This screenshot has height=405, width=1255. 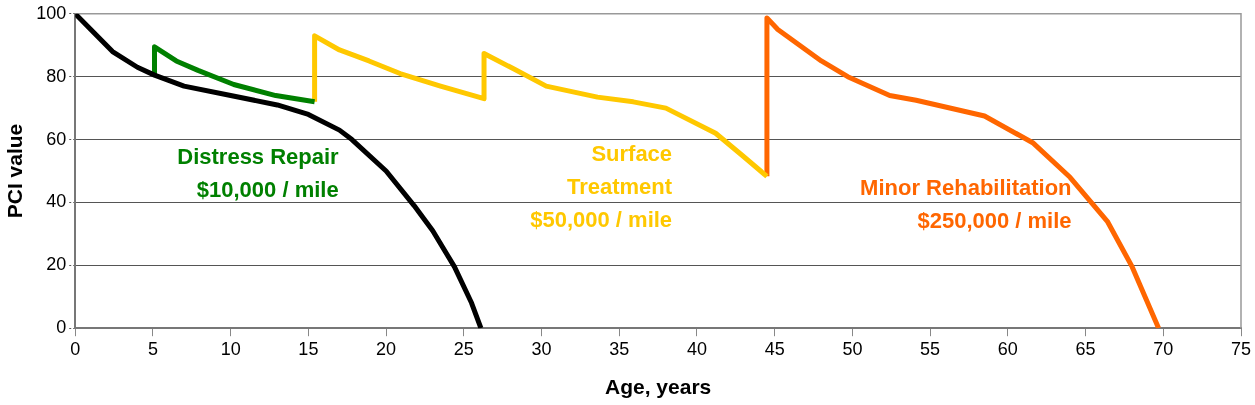 What do you see at coordinates (15, 171) in the screenshot?
I see `y-axis-title: PCI value` at bounding box center [15, 171].